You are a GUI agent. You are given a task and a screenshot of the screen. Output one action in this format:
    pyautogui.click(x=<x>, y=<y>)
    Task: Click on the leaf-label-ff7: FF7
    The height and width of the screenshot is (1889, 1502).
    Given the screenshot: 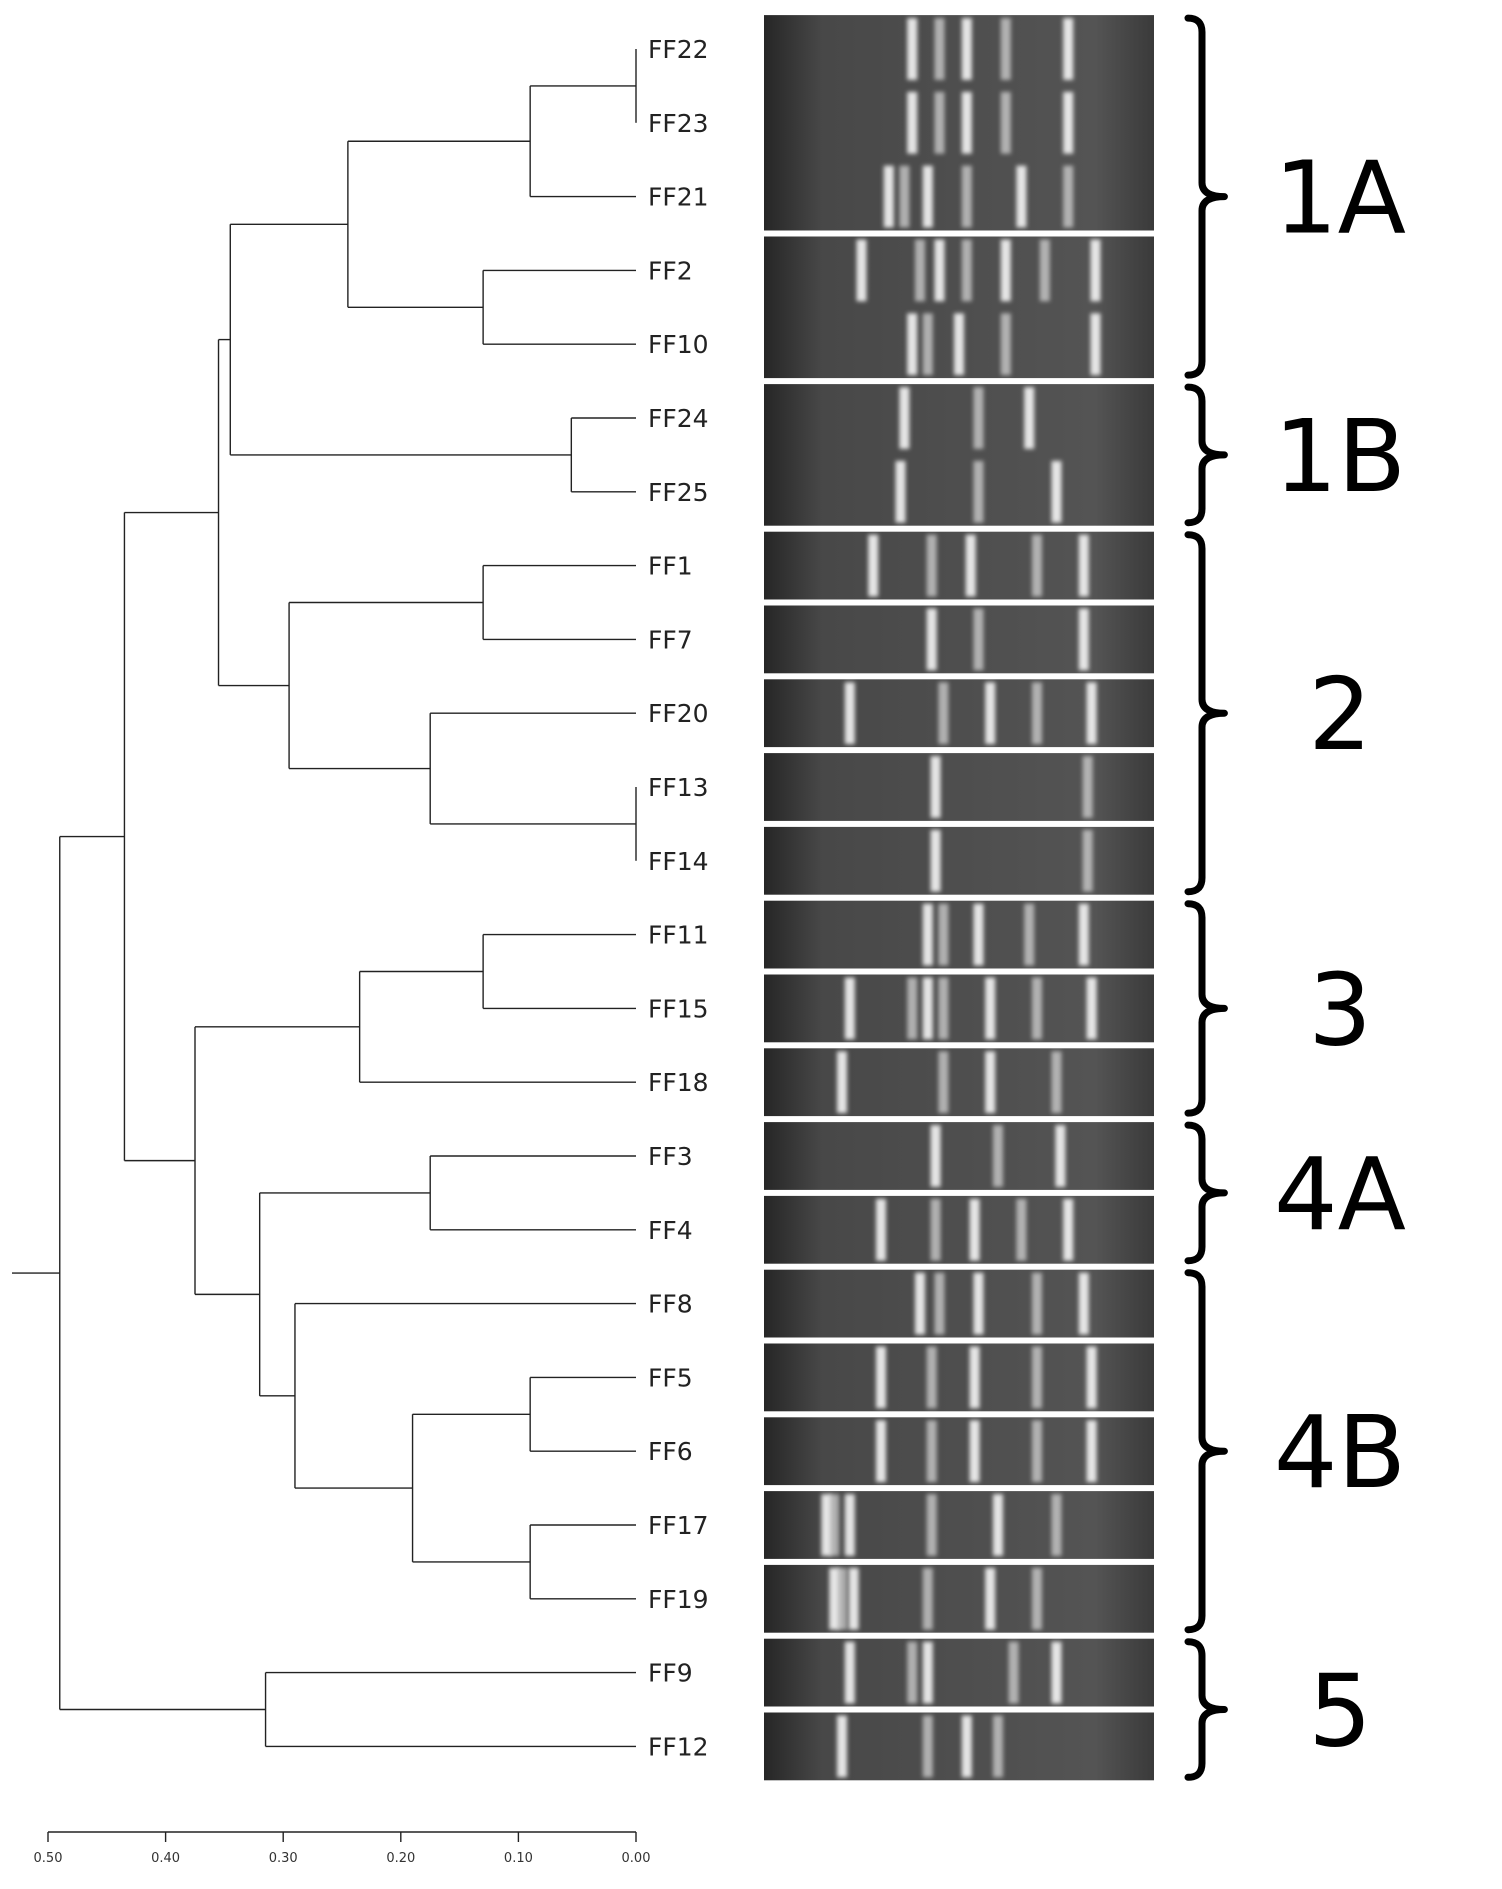 What is the action you would take?
    pyautogui.click(x=670, y=639)
    